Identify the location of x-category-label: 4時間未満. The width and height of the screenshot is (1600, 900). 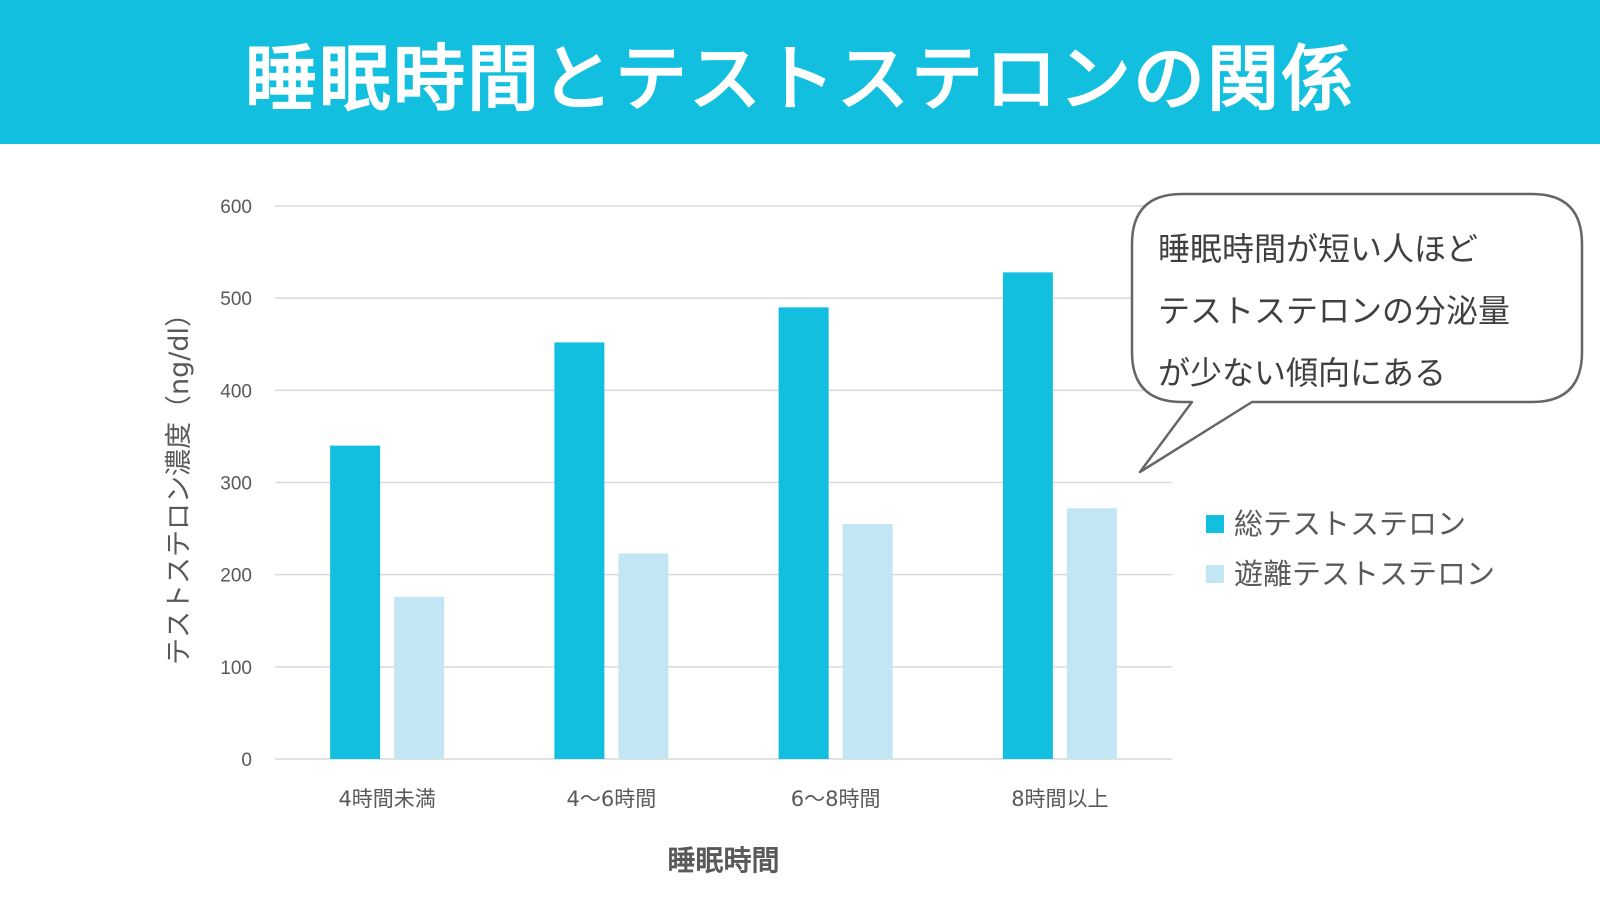
(386, 799).